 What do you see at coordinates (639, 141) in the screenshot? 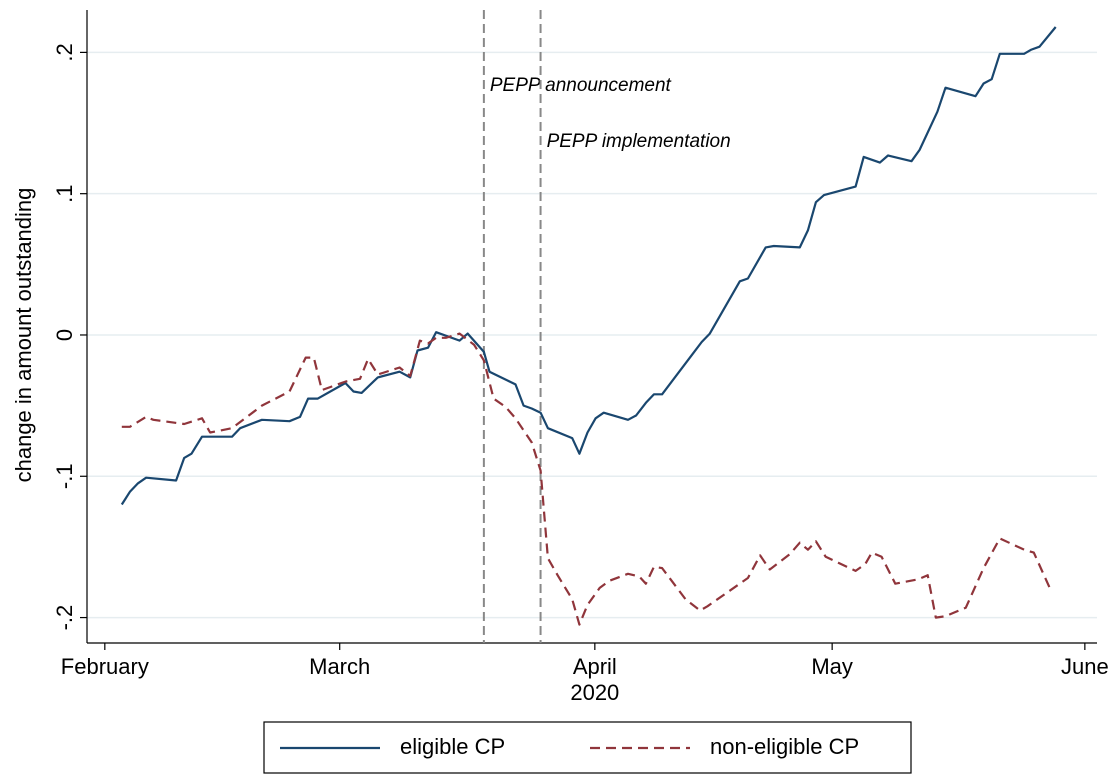
I see `annotation: PEPP implementation` at bounding box center [639, 141].